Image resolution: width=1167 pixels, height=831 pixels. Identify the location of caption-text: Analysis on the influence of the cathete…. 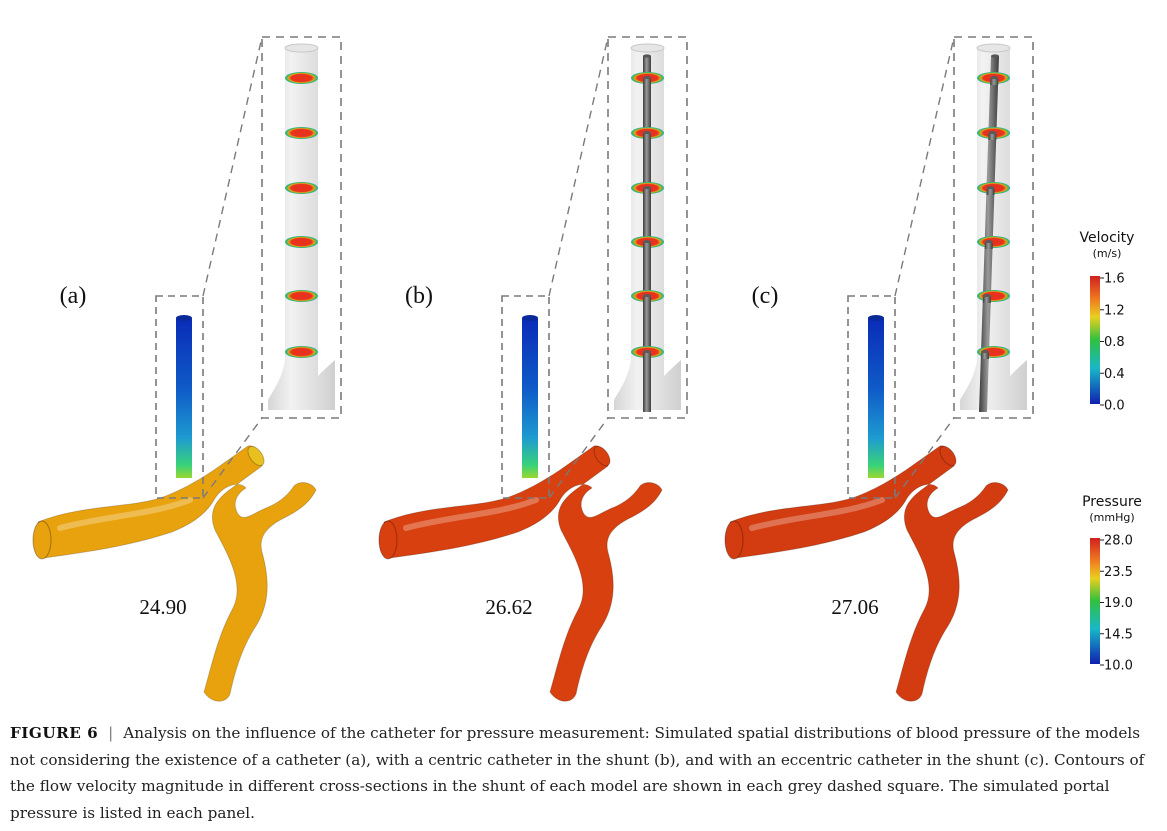
(577, 773).